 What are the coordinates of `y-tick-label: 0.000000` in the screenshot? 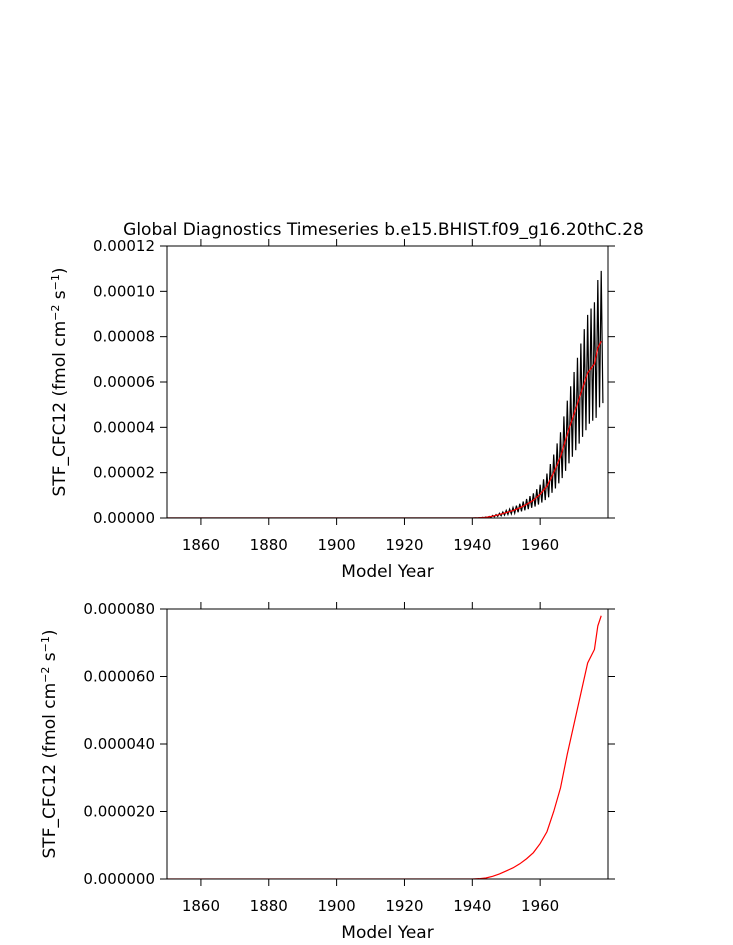 It's located at (119, 879).